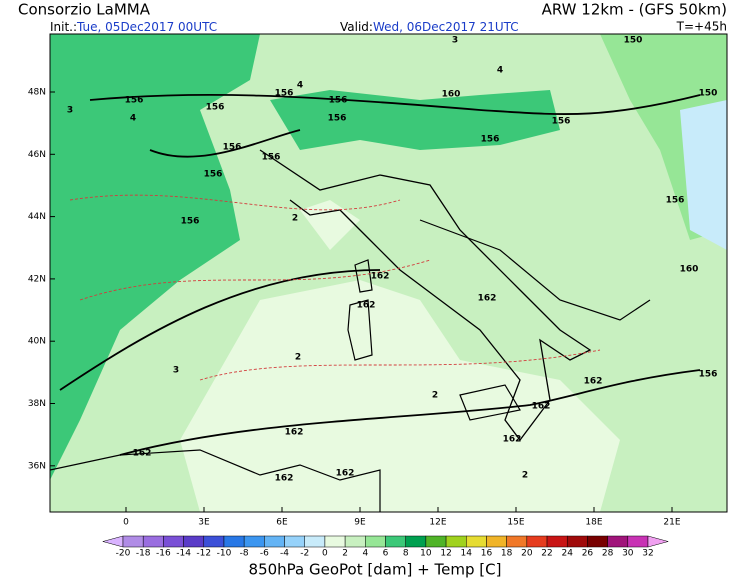 The width and height of the screenshot is (751, 580). Describe the element at coordinates (446, 27) in the screenshot. I see `valid-time: Wed, 06Dec2017 21UTC` at that location.